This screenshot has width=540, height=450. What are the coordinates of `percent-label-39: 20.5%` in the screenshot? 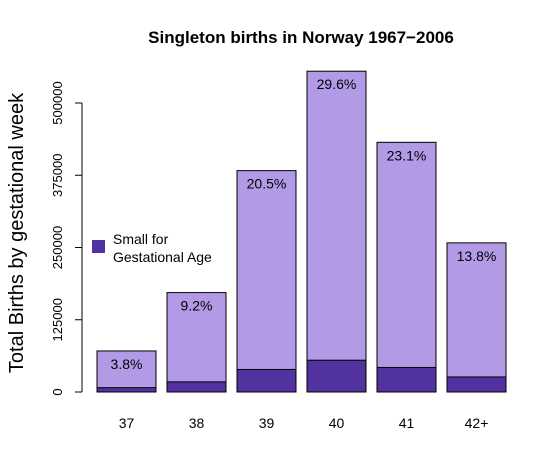 It's located at (267, 184).